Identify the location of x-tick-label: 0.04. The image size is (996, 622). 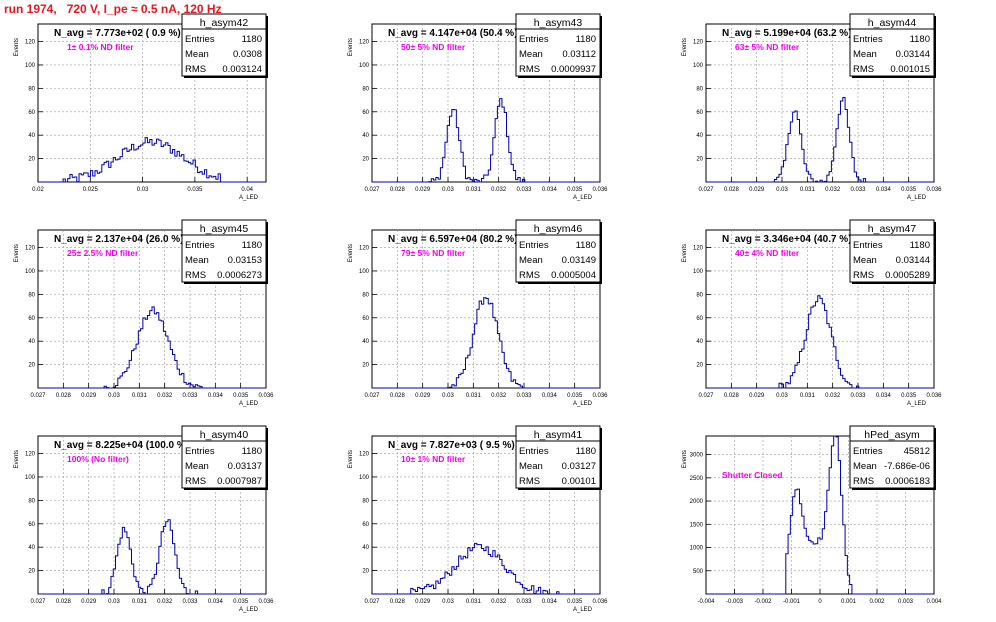
(247, 190).